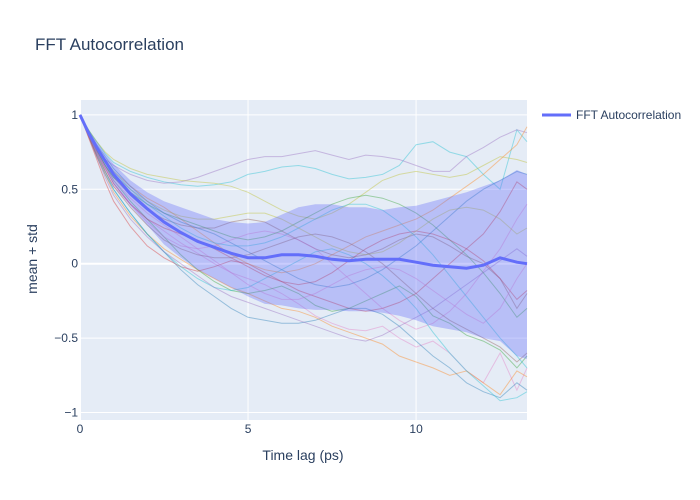 This screenshot has width=700, height=500. I want to click on y-axis-label: mean + std, so click(32, 259).